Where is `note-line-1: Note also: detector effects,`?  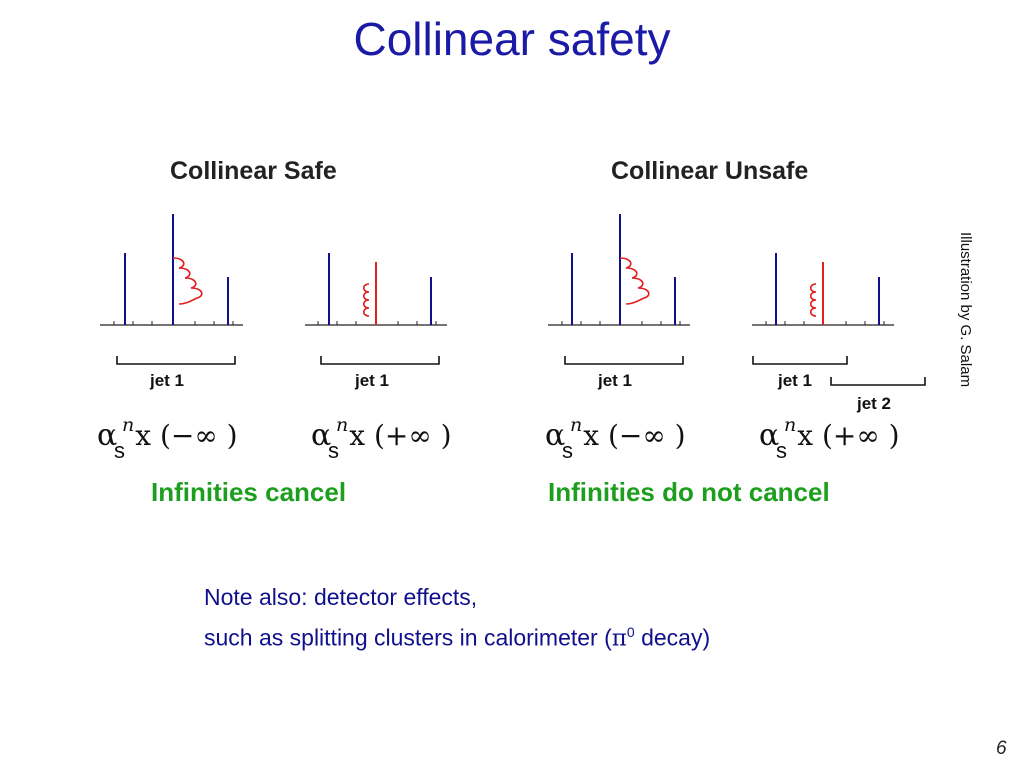
note-line-1: Note also: detector effects, is located at coordinates (341, 597).